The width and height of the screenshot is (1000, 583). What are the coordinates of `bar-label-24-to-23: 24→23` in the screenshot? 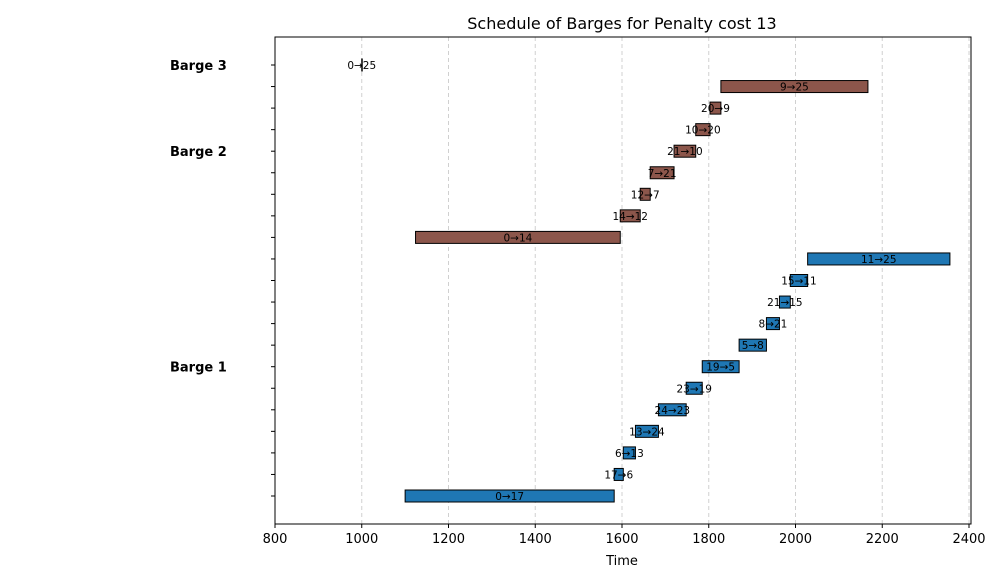 It's located at (673, 411).